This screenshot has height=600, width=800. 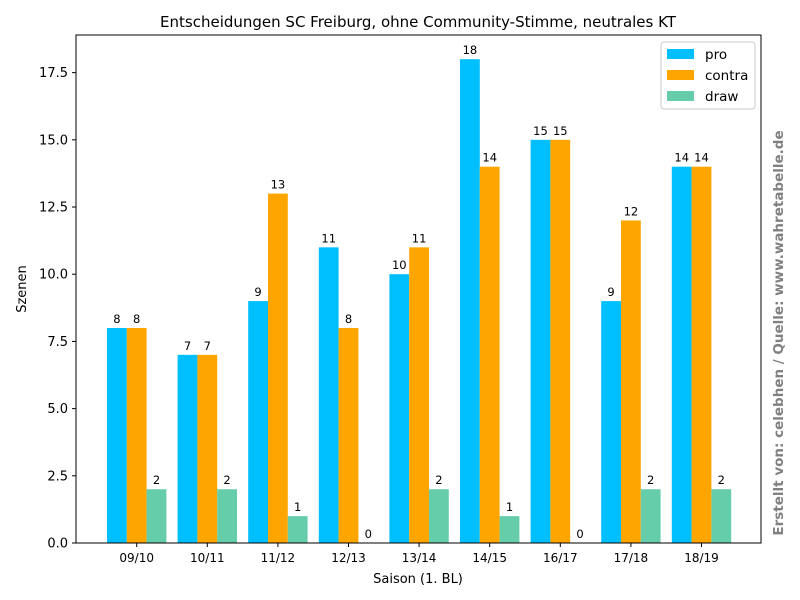 I want to click on y-tick-label: 2.5, so click(x=57, y=476).